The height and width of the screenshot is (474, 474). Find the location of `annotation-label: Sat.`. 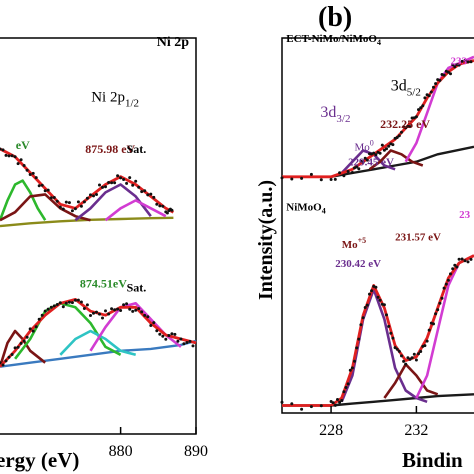

annotation-label: Sat. is located at coordinates (137, 149).